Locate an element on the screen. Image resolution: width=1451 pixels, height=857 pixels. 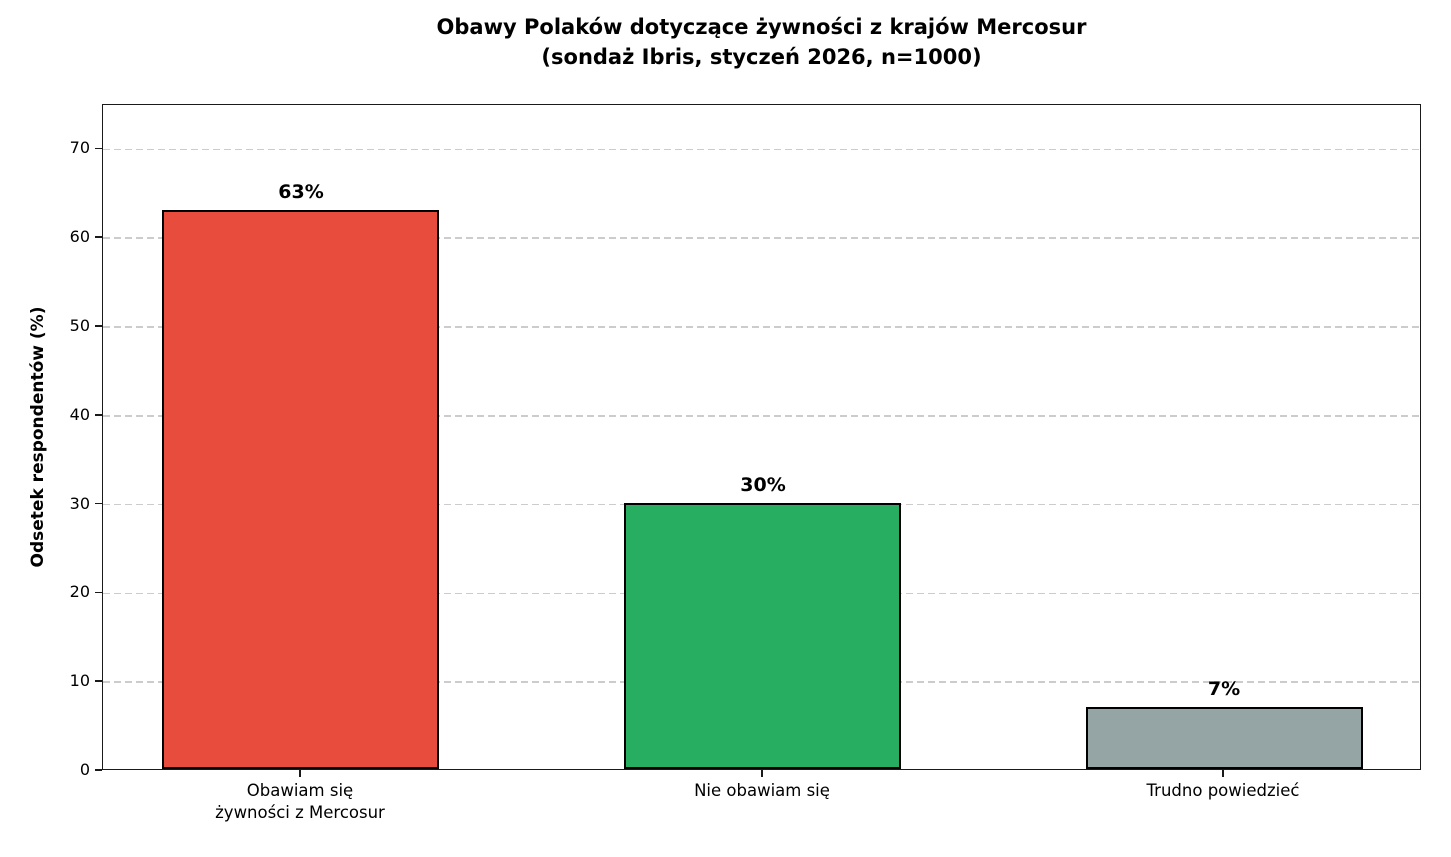
y-tick-label: 50 is located at coordinates (79, 325).